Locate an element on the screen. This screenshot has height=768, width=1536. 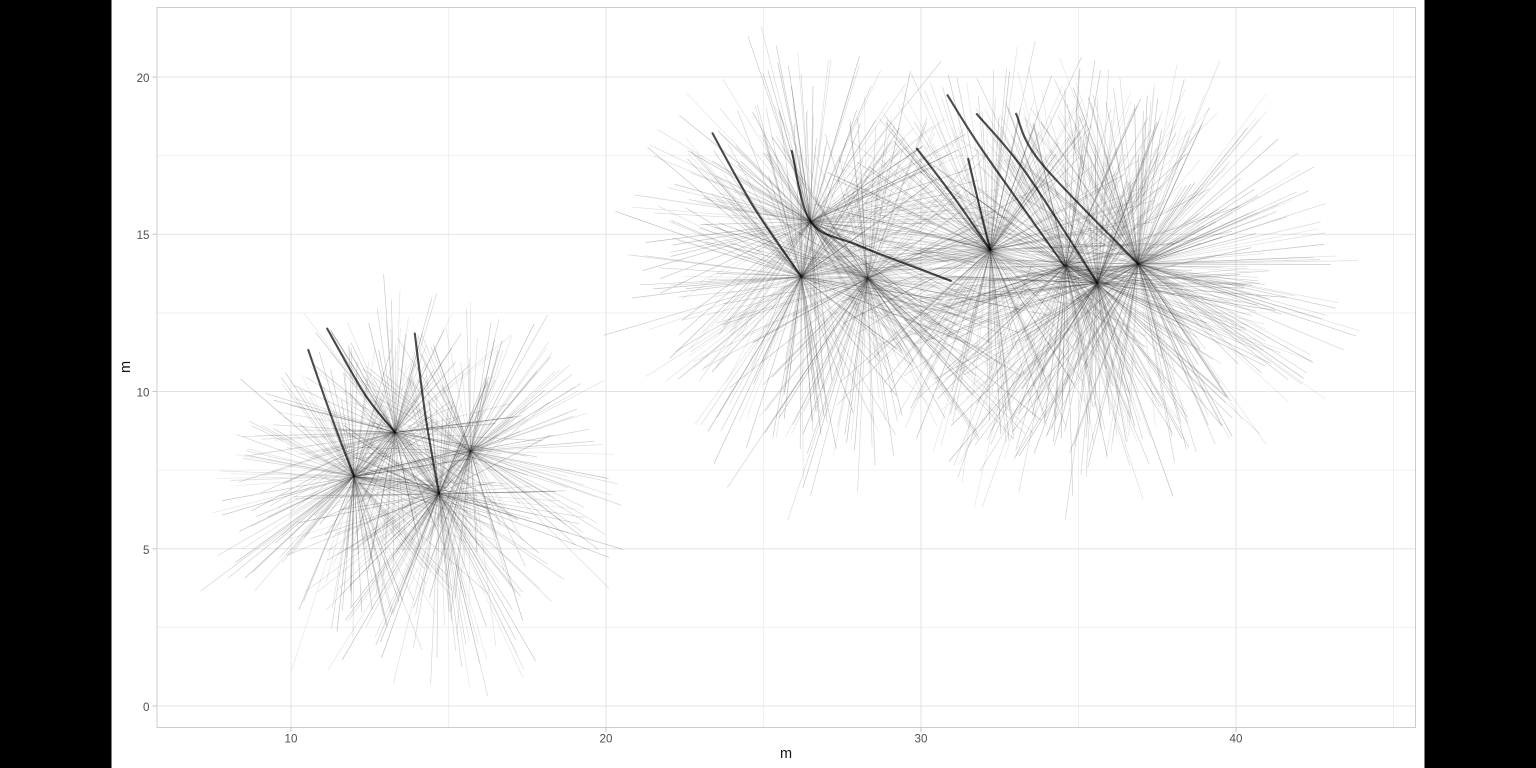
svg-text: 15 is located at coordinates (143, 235).